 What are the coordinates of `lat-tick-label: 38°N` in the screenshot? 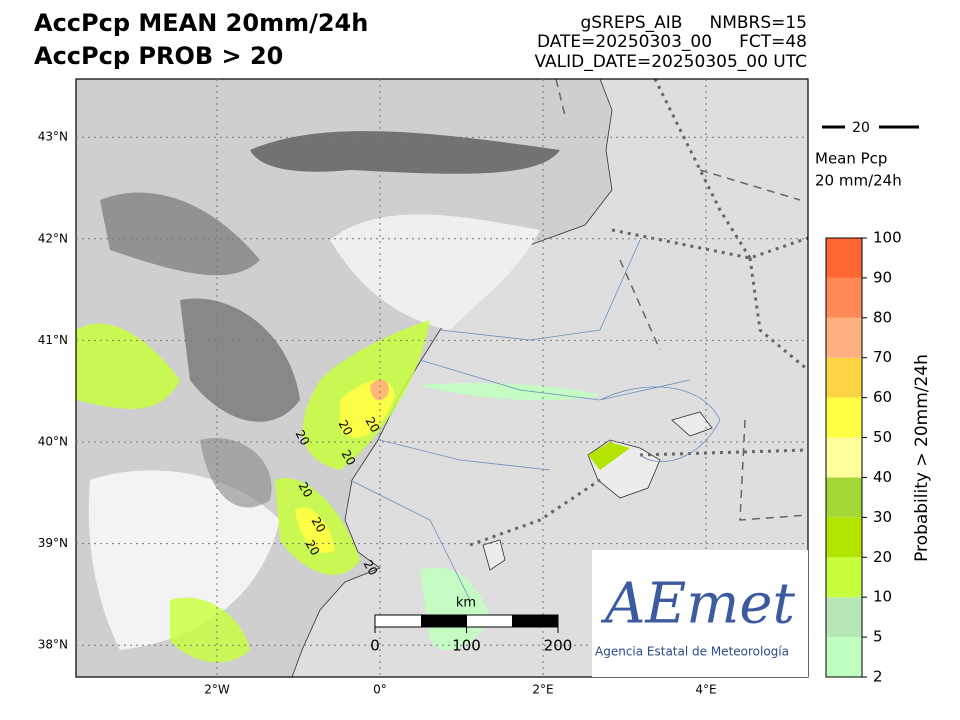 It's located at (53, 645).